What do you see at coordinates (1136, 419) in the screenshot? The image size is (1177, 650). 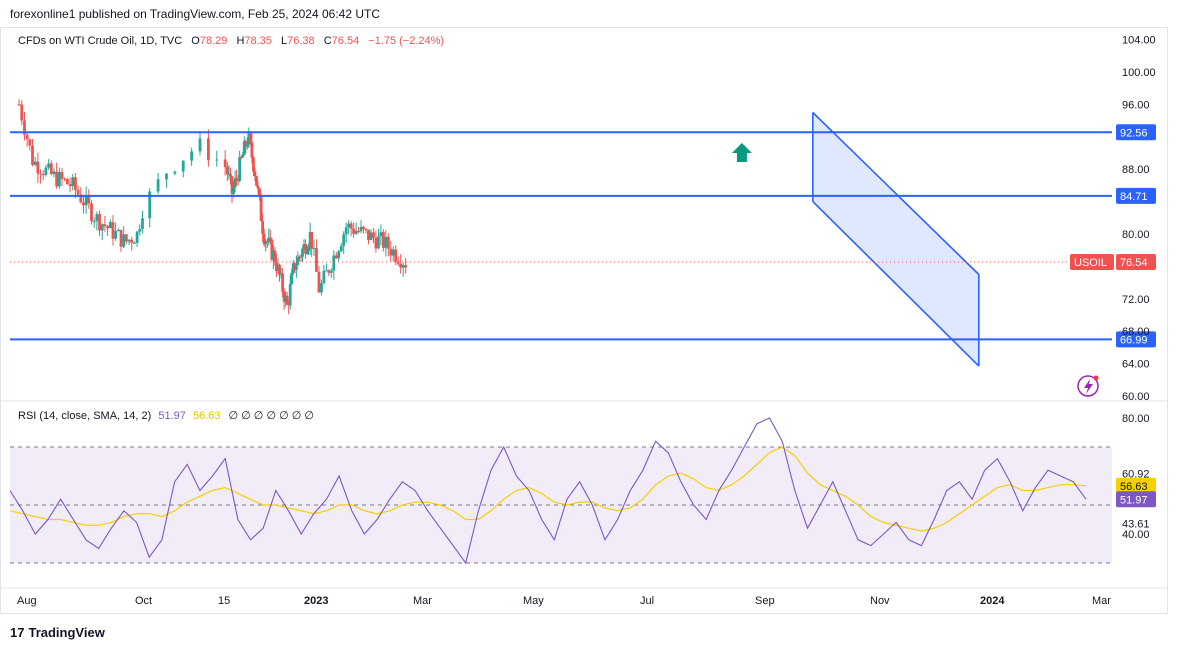 I see `rsi-axis-tick: 80.00` at bounding box center [1136, 419].